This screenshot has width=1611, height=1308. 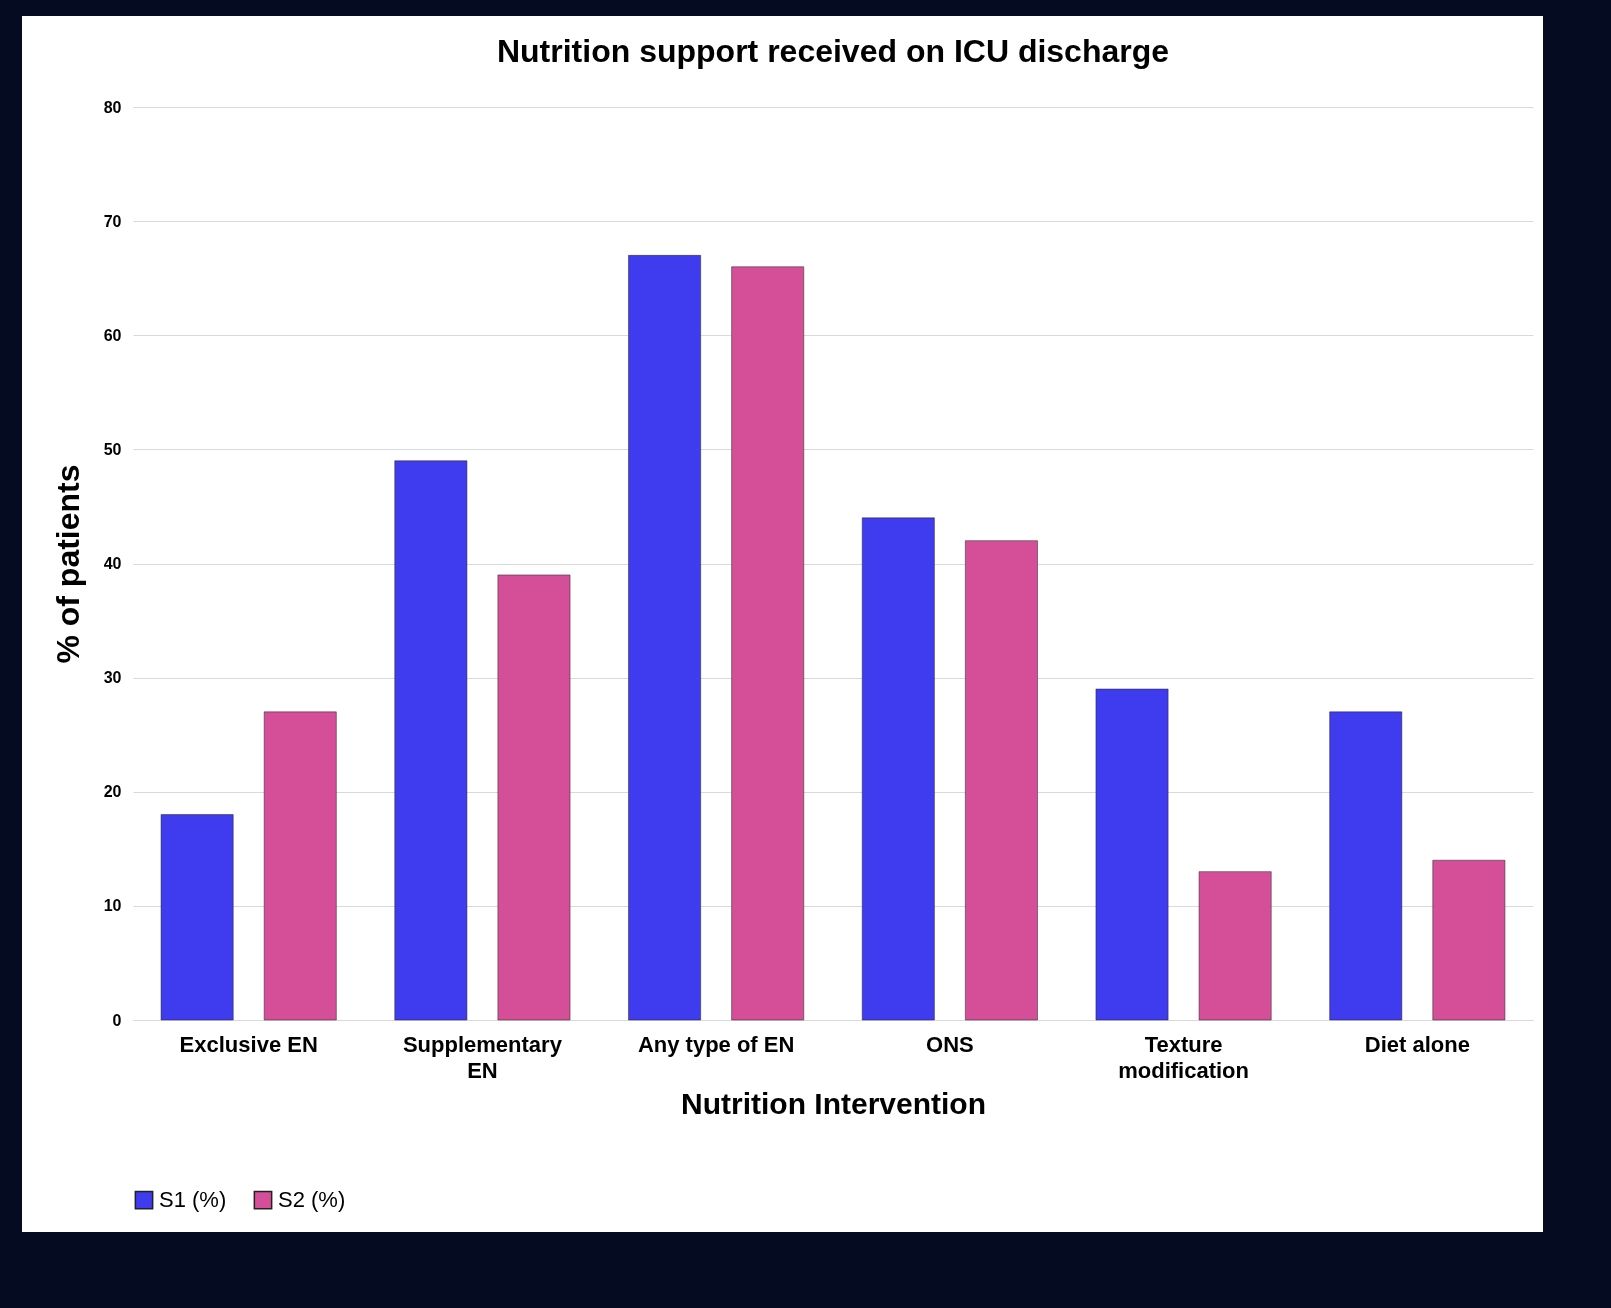 What do you see at coordinates (193, 1200) in the screenshot?
I see `legend-label: S1 (%)` at bounding box center [193, 1200].